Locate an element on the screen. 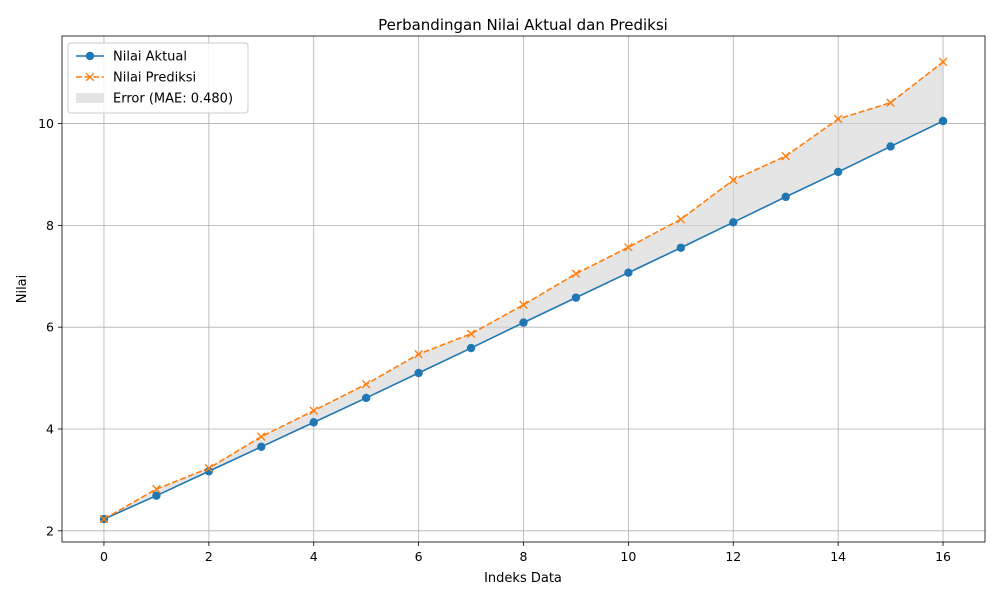 The image size is (1000, 600). legend-fill-swatch is located at coordinates (90, 98).